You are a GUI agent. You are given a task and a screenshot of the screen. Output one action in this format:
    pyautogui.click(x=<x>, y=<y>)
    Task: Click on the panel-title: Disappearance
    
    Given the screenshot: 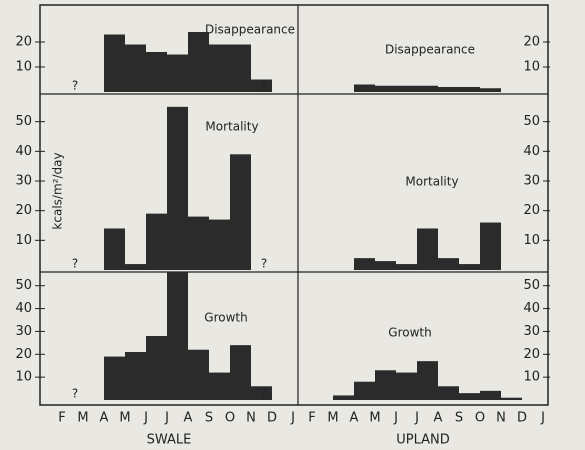 What is the action you would take?
    pyautogui.click(x=250, y=30)
    